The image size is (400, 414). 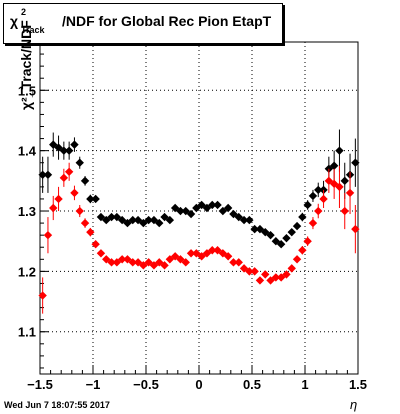 What do you see at coordinates (27, 211) in the screenshot?
I see `y-tick-label: 1.3` at bounding box center [27, 211].